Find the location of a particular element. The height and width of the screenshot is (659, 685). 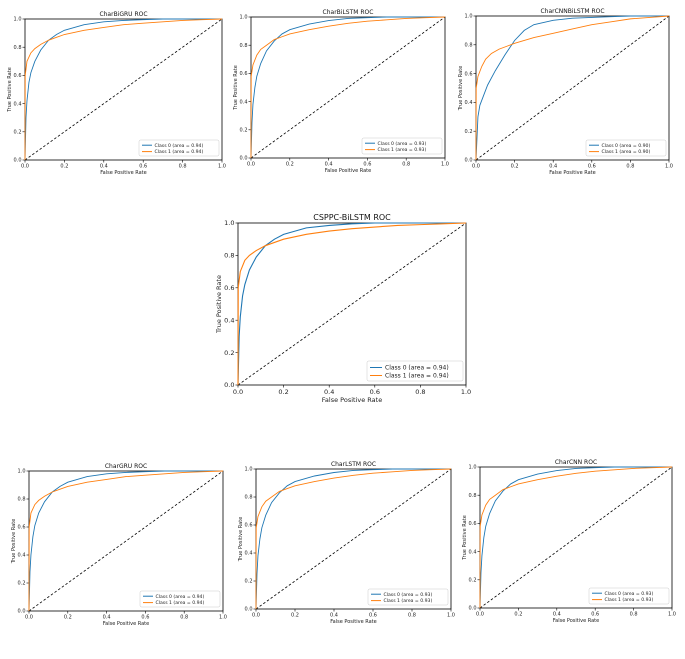

chart-title: CharBiGRU ROC is located at coordinates (123, 14).